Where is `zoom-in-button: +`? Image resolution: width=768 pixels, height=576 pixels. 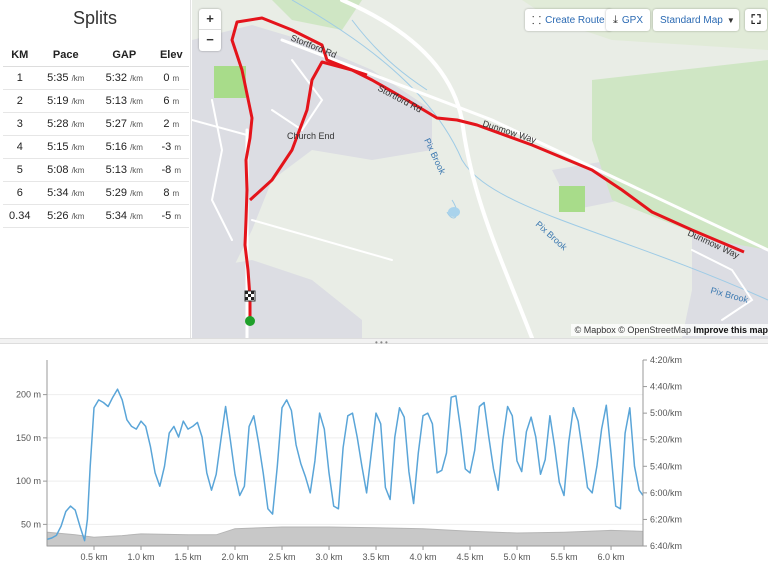 zoom-in-button: + is located at coordinates (210, 19).